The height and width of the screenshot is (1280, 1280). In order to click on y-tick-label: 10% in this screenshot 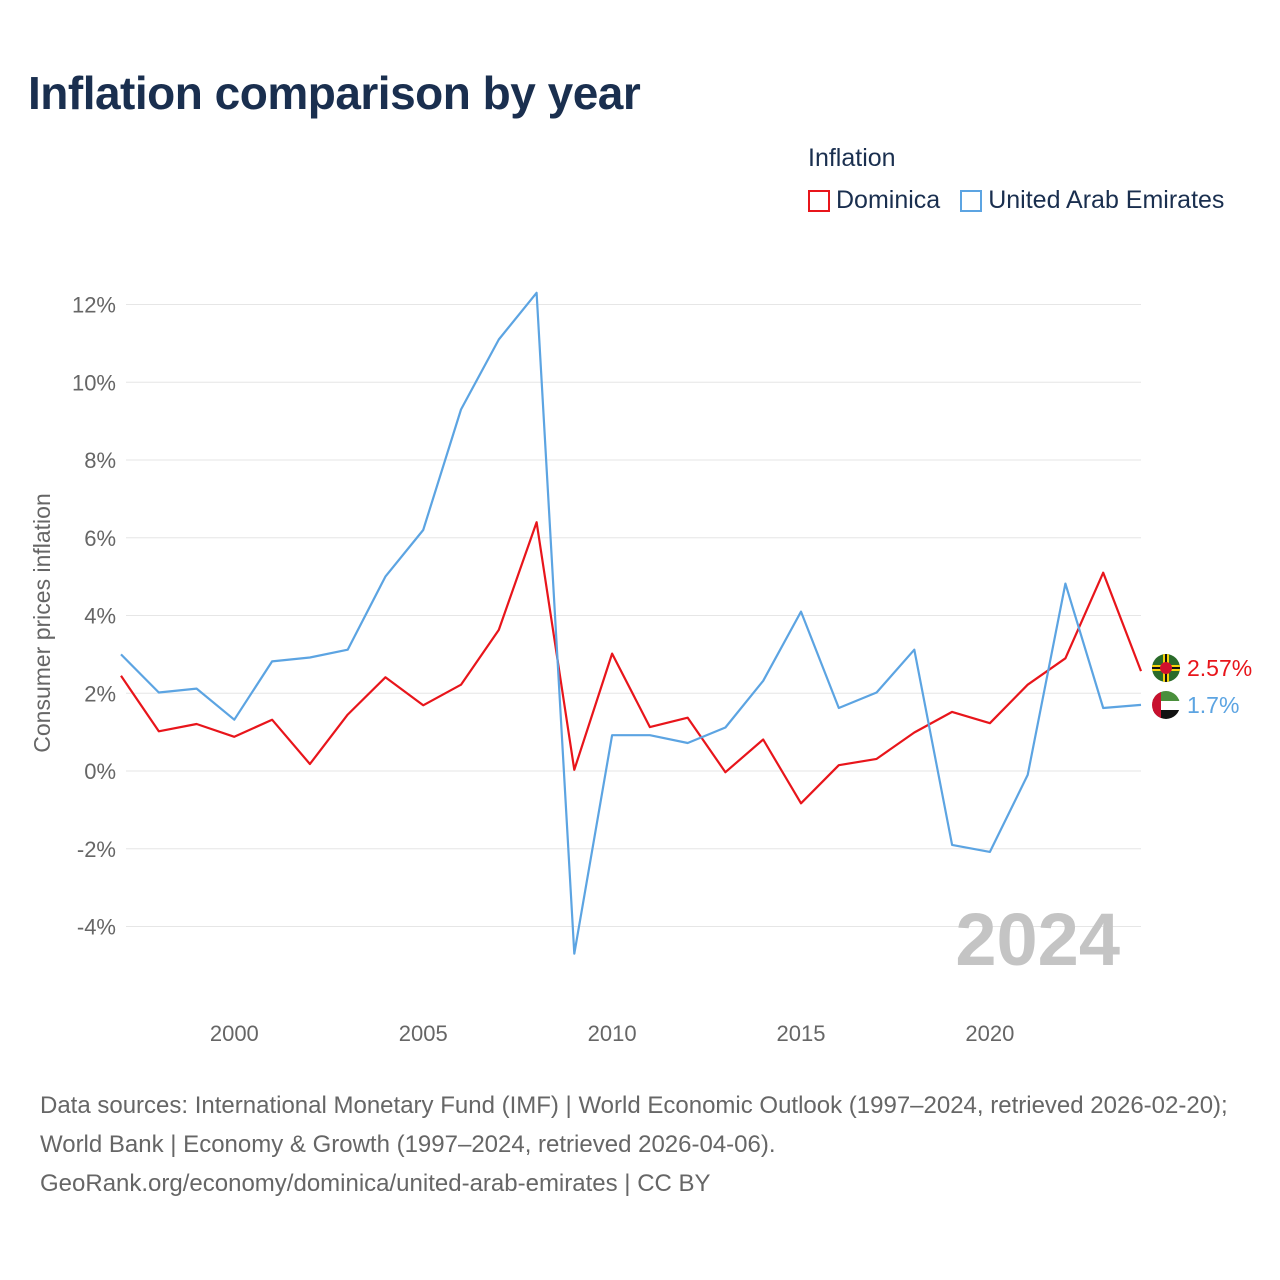, I will do `click(94, 382)`.